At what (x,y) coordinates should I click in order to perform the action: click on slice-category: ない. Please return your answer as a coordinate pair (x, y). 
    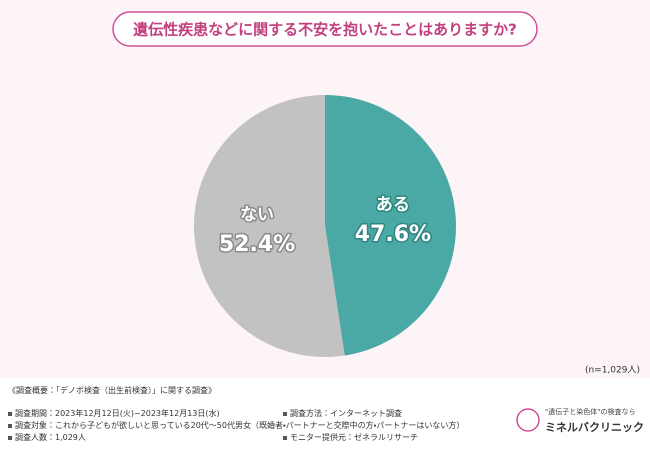
    Looking at the image, I should click on (257, 215).